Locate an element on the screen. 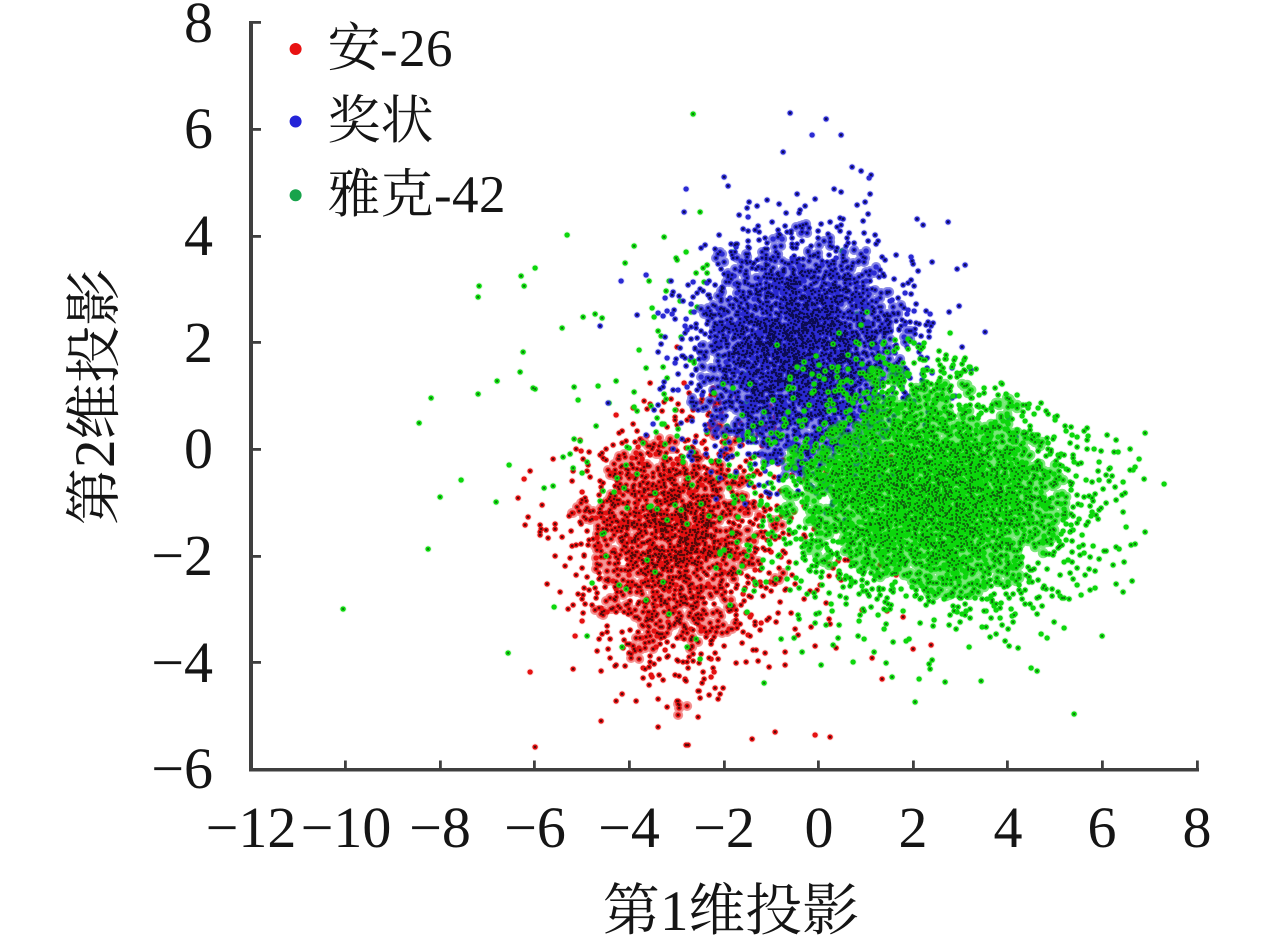 The width and height of the screenshot is (1280, 938). svg-text: 1 is located at coordinates (674, 909).